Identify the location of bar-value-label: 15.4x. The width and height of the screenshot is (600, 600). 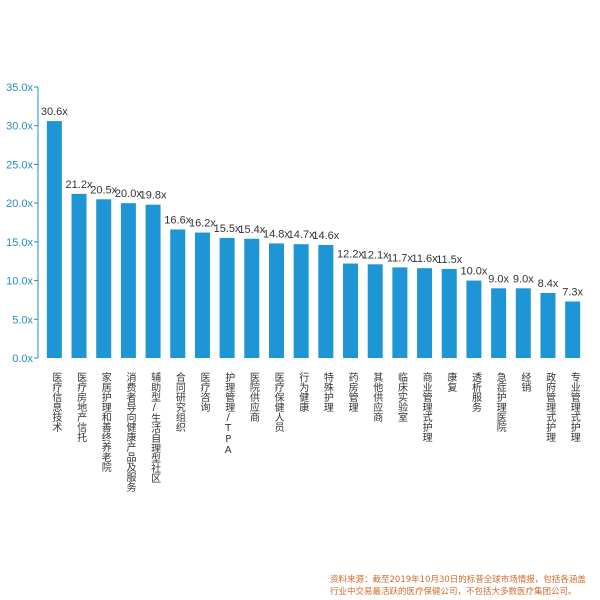
(251, 230).